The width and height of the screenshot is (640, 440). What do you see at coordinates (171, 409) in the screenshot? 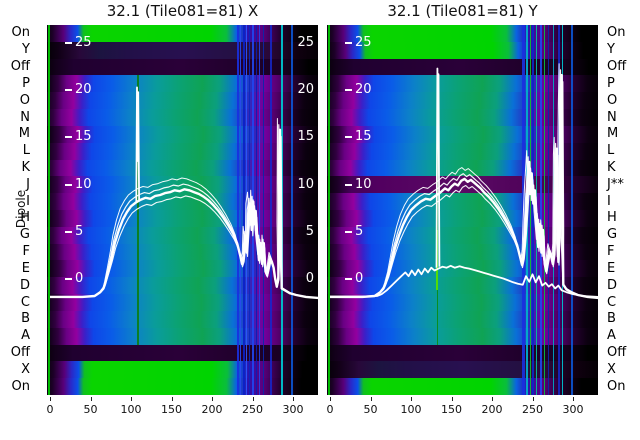
I see `x-tick-label: 150` at bounding box center [171, 409].